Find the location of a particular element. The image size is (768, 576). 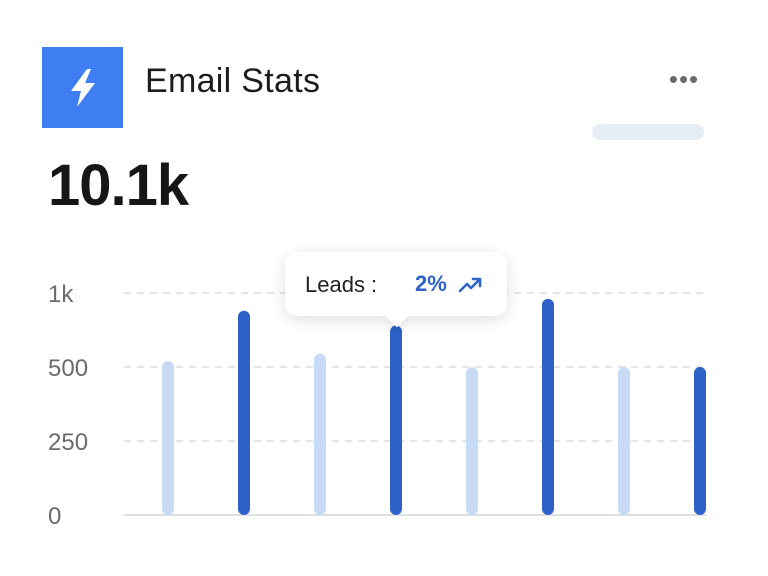

lightning-bolt-icon is located at coordinates (82, 87).